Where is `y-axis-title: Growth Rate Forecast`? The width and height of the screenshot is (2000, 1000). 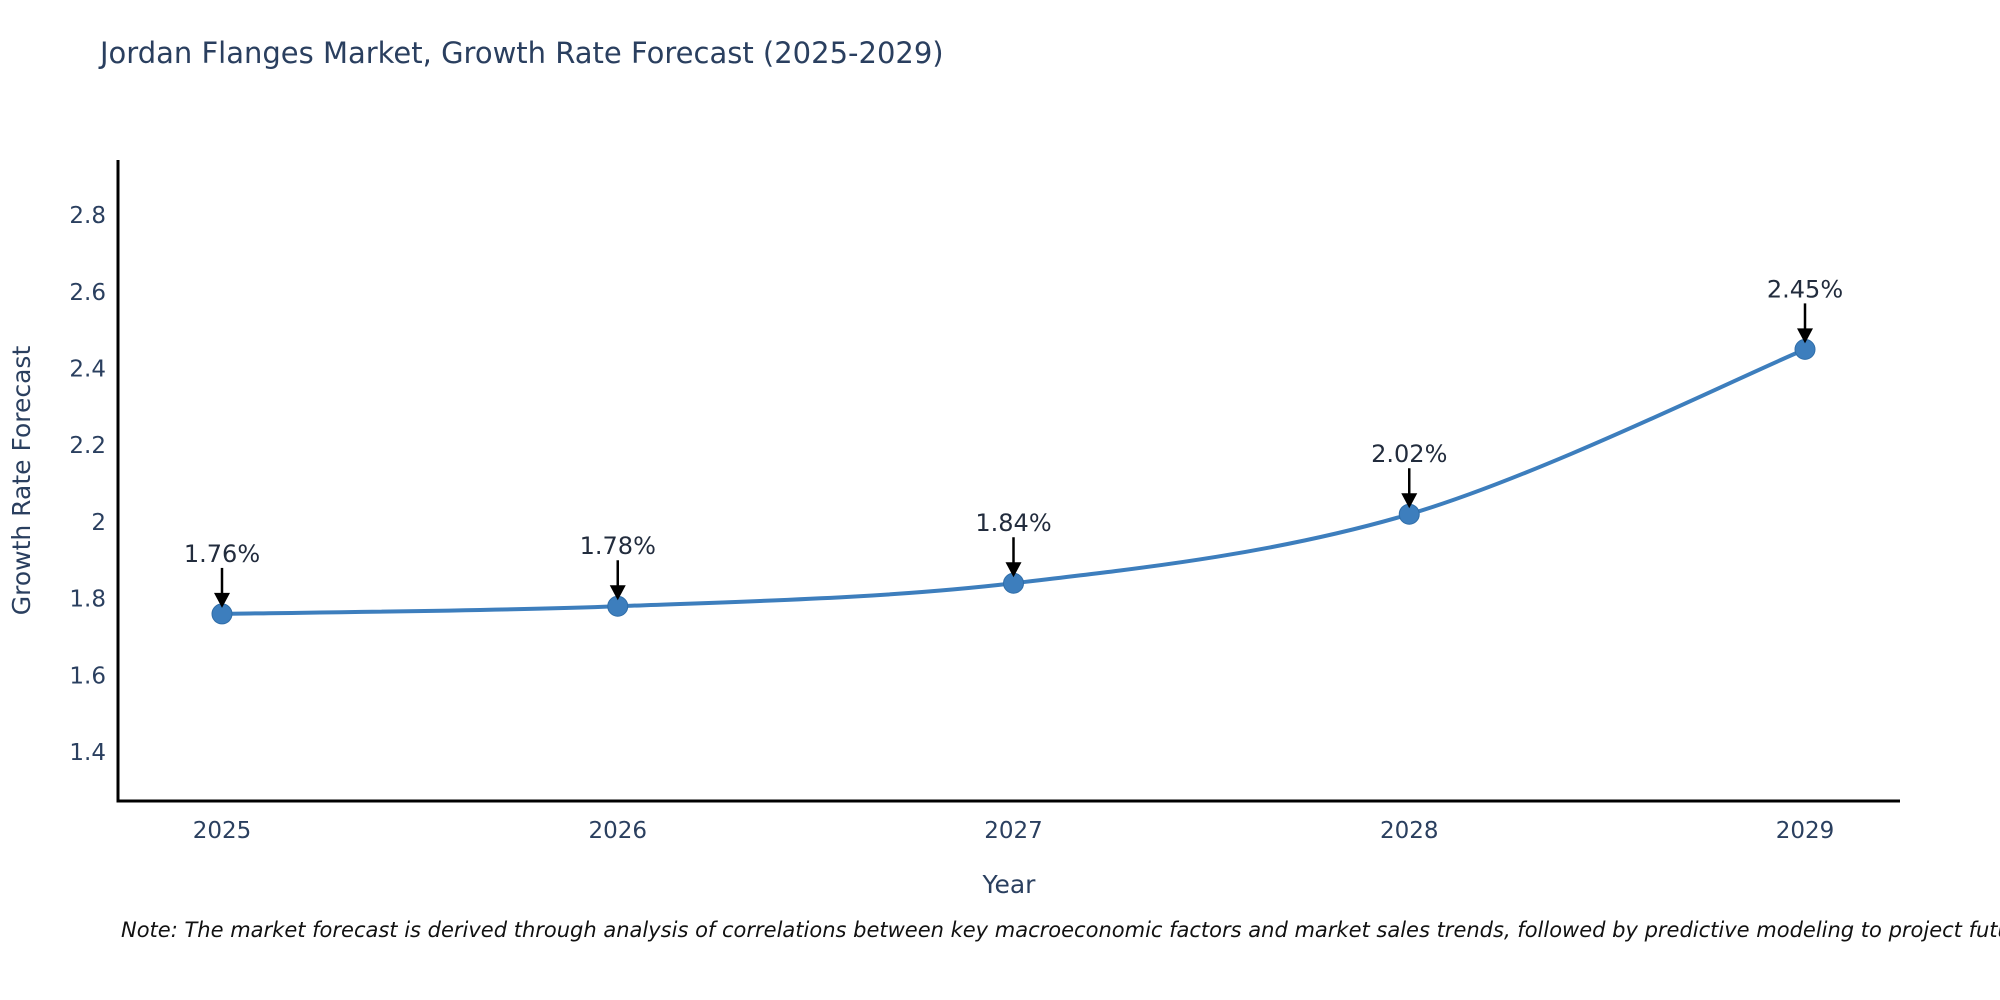
y-axis-title: Growth Rate Forecast is located at coordinates (21, 481).